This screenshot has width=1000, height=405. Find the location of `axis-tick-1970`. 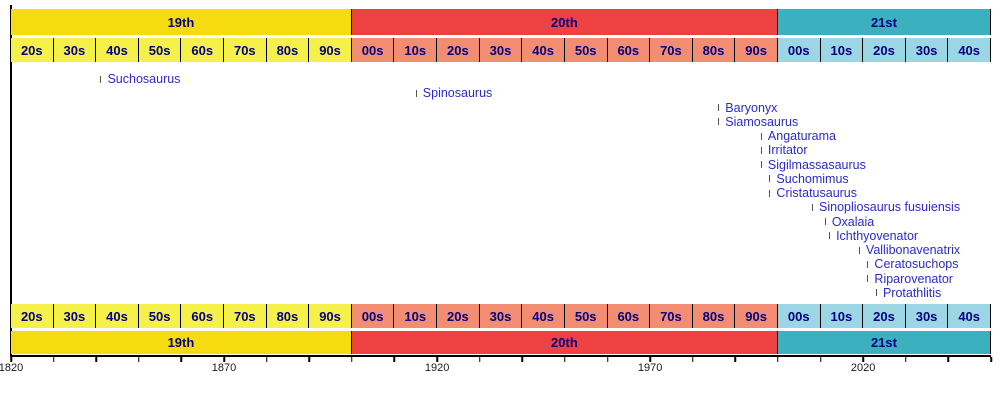

axis-tick-1970 is located at coordinates (650, 359).